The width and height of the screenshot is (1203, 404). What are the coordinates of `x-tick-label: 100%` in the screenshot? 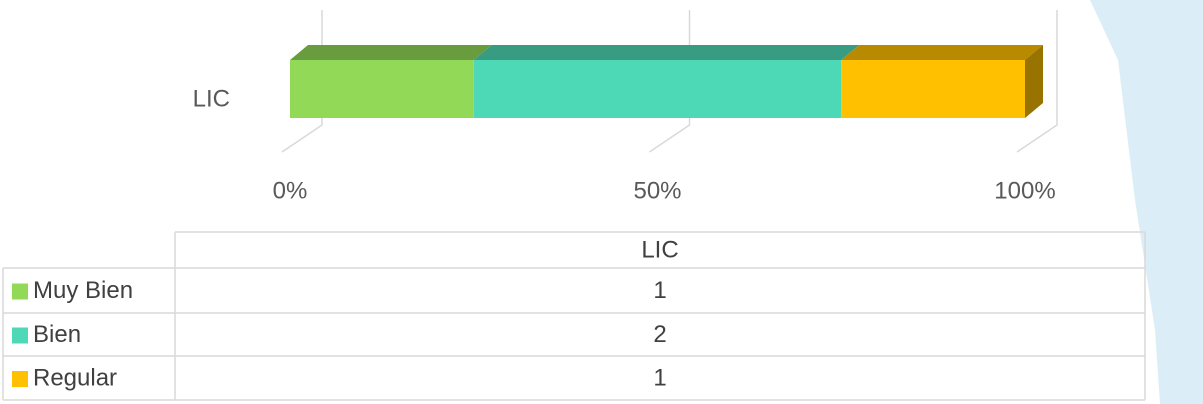 It's located at (1024, 190).